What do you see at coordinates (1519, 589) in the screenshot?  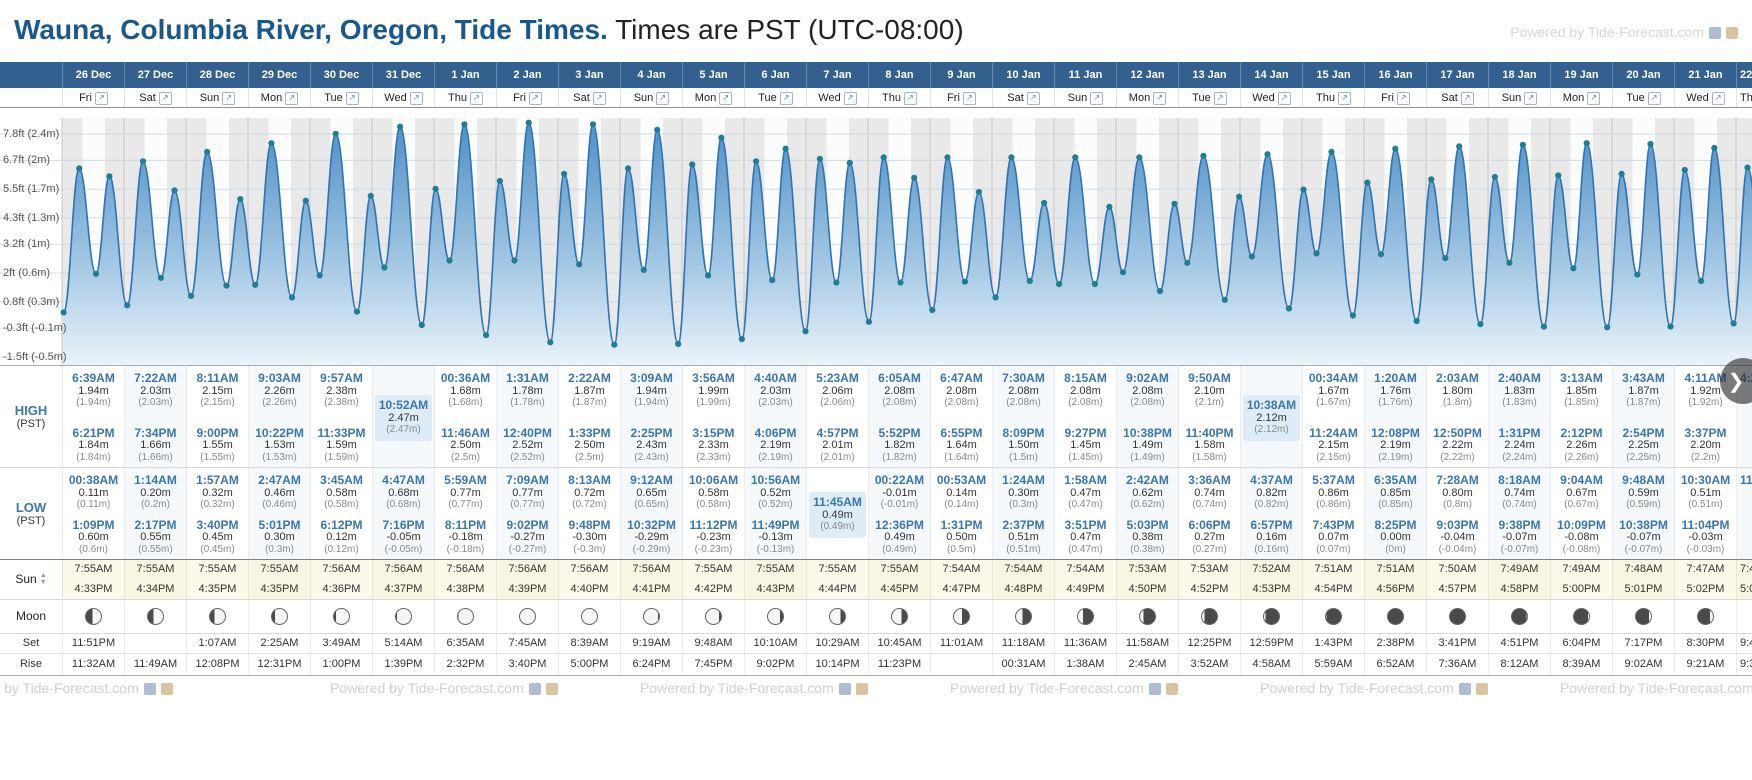 I see `sunset-time: 4:58PM` at bounding box center [1519, 589].